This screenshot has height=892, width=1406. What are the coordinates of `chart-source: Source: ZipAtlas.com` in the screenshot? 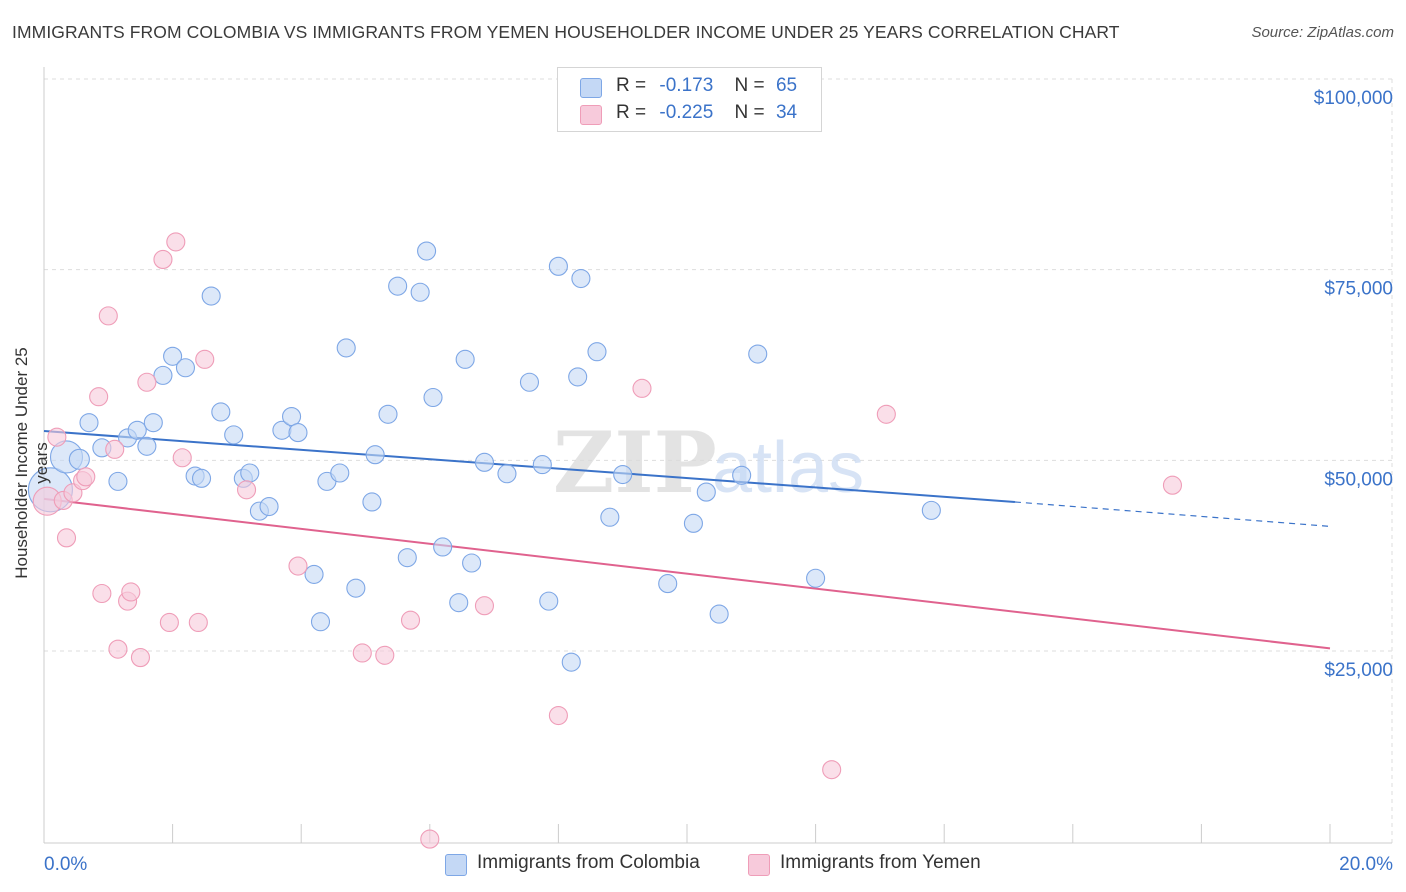 It's located at (1322, 32).